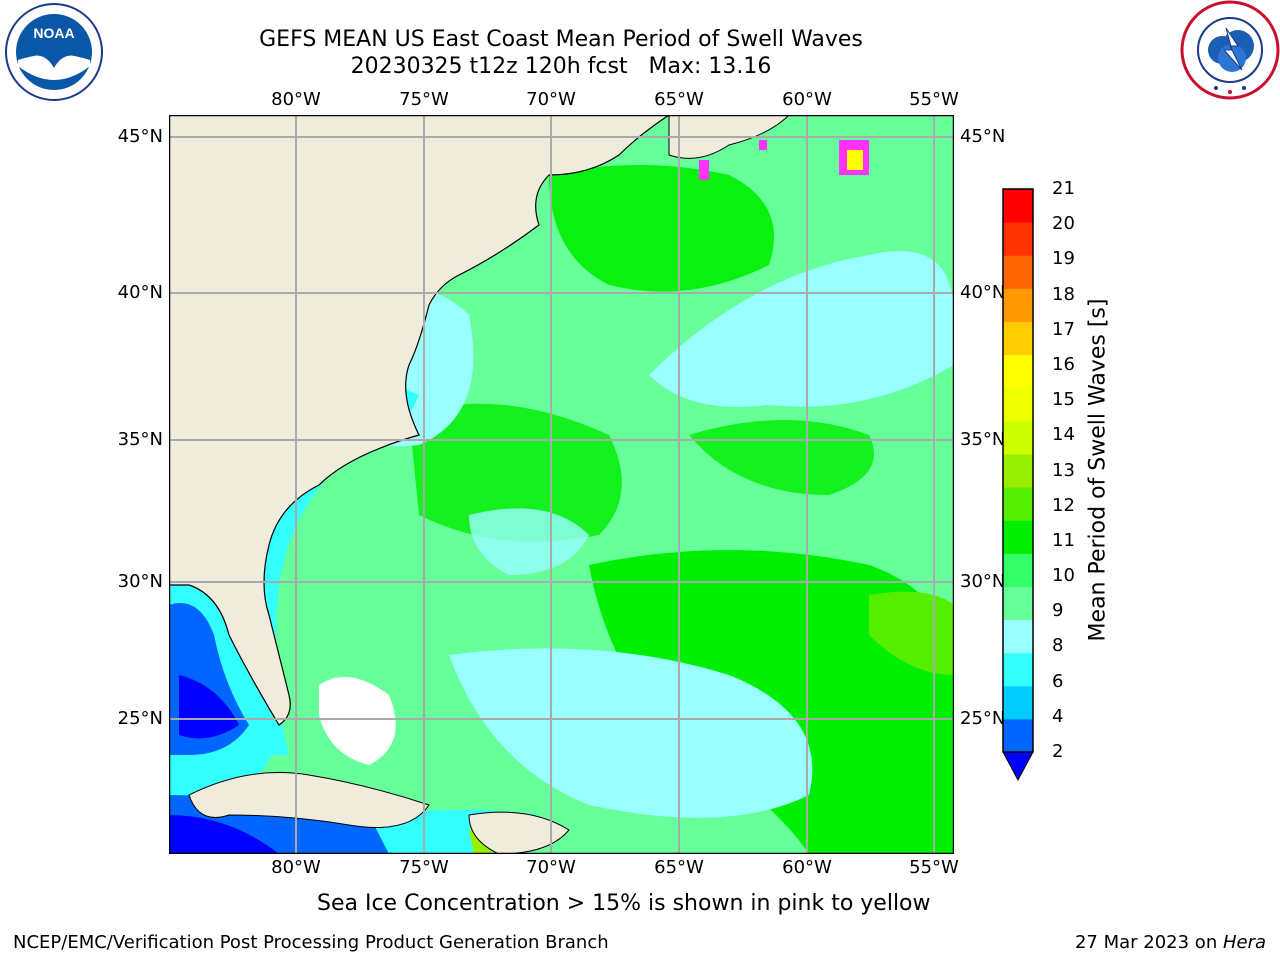  I want to click on lat-label-left: 35°N, so click(140, 439).